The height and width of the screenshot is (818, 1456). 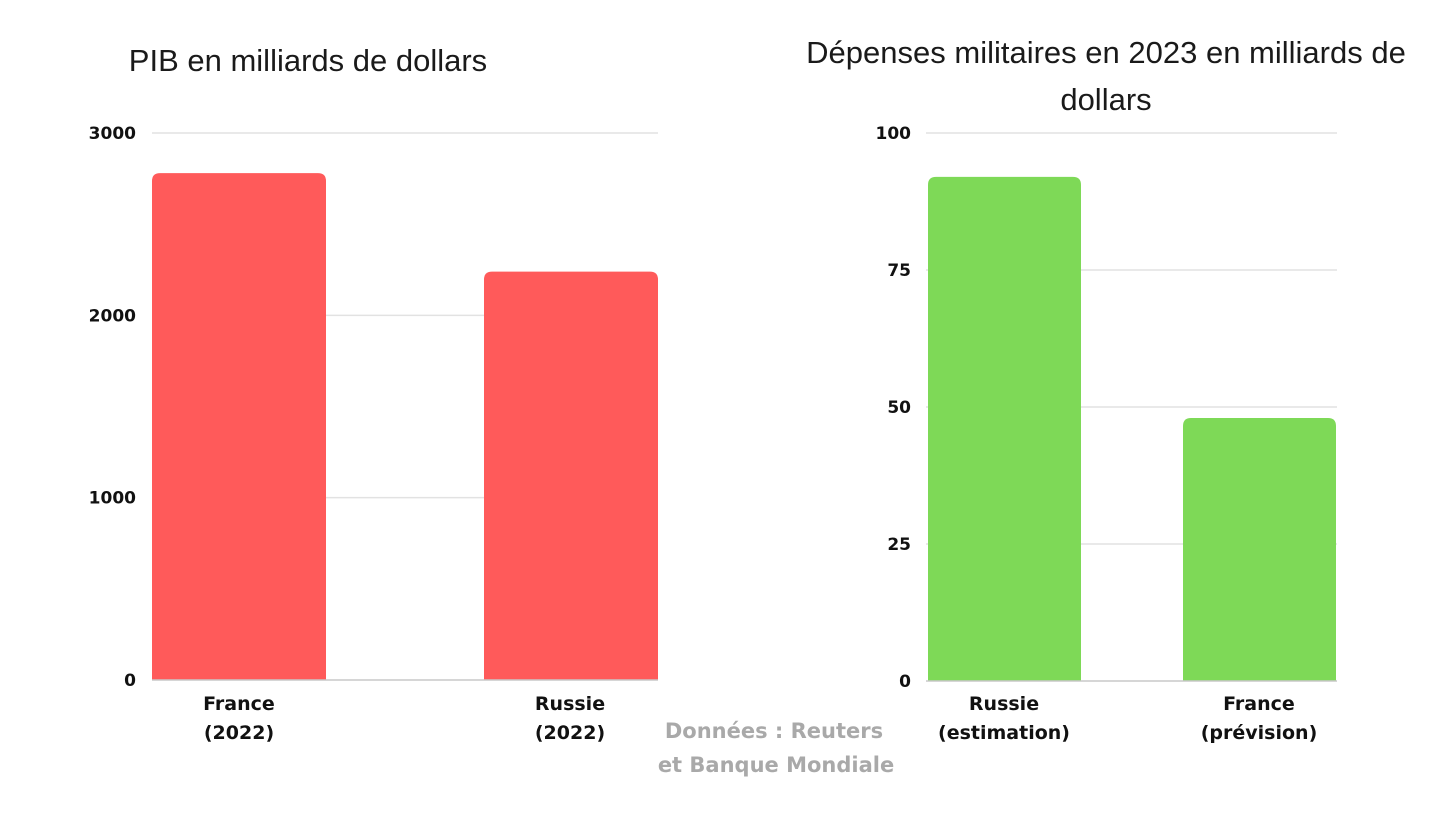 What do you see at coordinates (571, 475) in the screenshot?
I see `chart-gdp-bar-russie` at bounding box center [571, 475].